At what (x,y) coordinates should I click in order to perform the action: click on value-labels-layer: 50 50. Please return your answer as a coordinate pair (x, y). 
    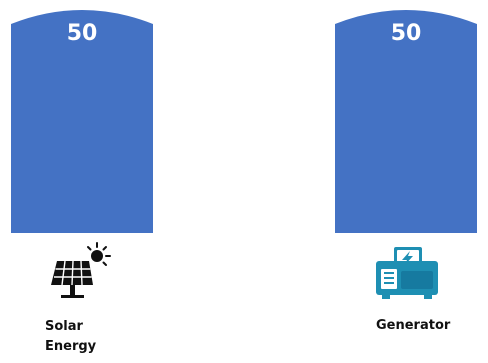
    Looking at the image, I should click on (244, 33).